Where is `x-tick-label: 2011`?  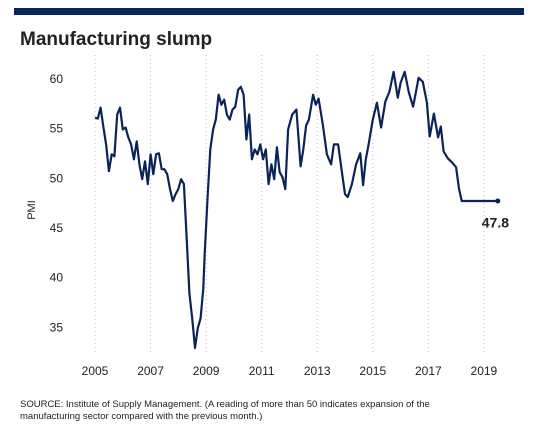
x-tick-label: 2011 is located at coordinates (262, 371).